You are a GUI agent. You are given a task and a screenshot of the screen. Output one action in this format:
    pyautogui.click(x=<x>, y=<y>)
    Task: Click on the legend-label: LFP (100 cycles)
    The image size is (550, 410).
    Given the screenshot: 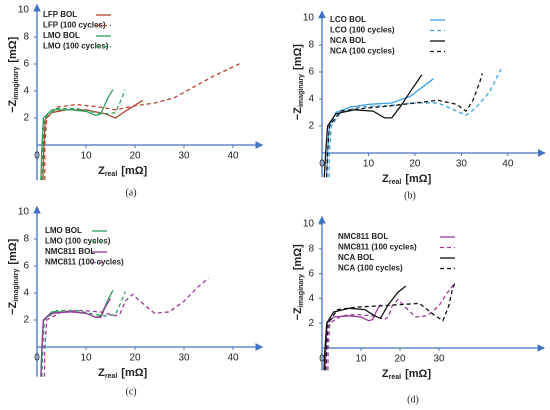 What is the action you would take?
    pyautogui.click(x=74, y=25)
    